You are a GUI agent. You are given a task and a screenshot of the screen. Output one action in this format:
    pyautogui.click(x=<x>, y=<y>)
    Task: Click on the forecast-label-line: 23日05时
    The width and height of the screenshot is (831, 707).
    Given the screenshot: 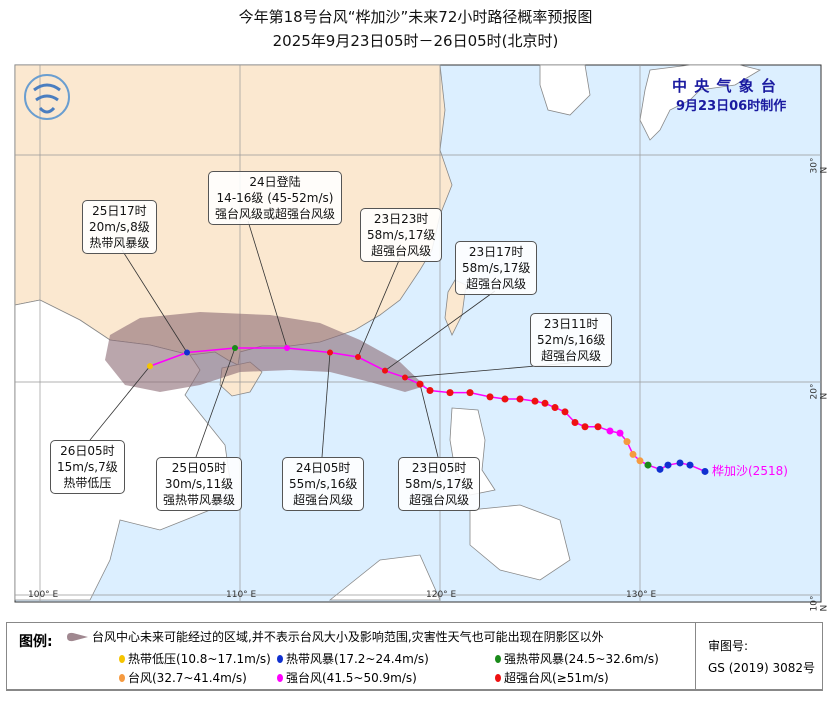 What is the action you would take?
    pyautogui.click(x=439, y=468)
    